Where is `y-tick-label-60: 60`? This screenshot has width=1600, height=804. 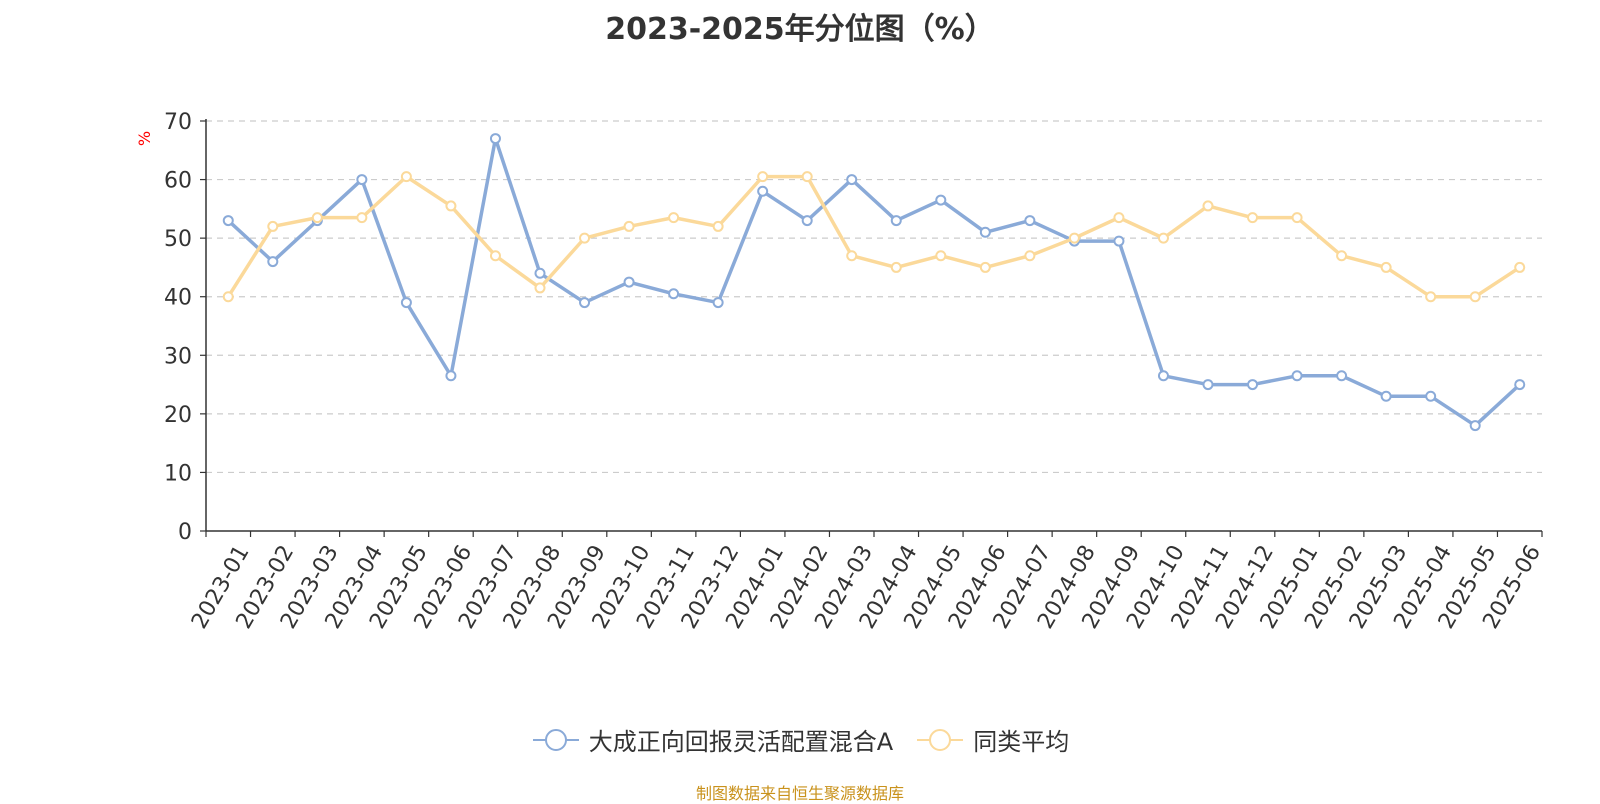 y-tick-label-60: 60 is located at coordinates (178, 181).